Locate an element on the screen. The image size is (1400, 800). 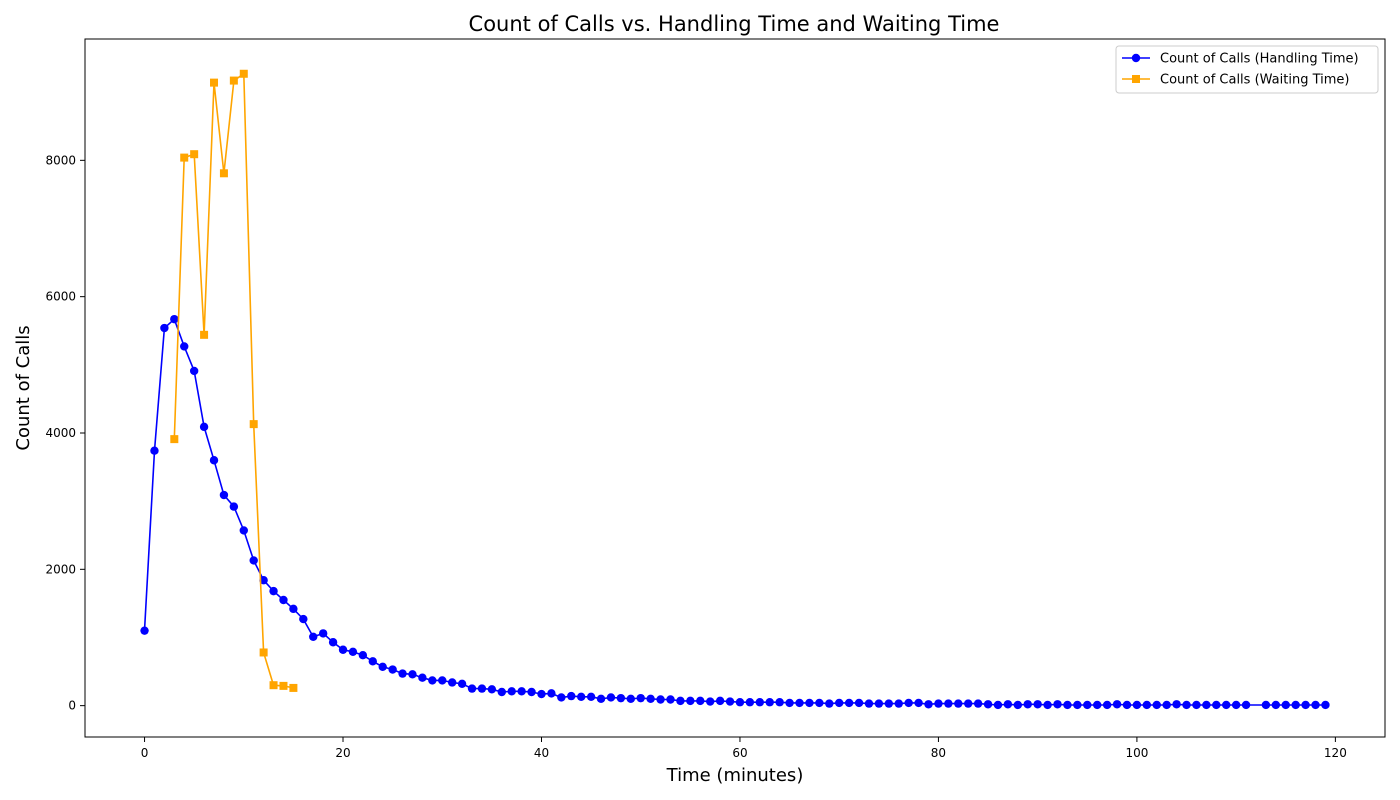
legend-swatch-marker is located at coordinates (1136, 58).